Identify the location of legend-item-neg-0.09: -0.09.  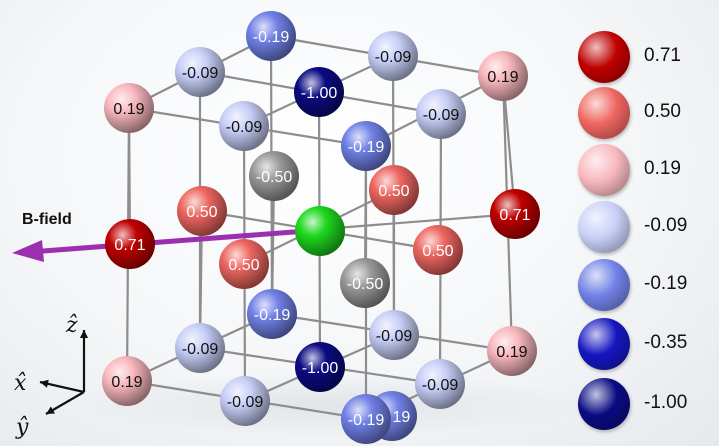
(645, 227).